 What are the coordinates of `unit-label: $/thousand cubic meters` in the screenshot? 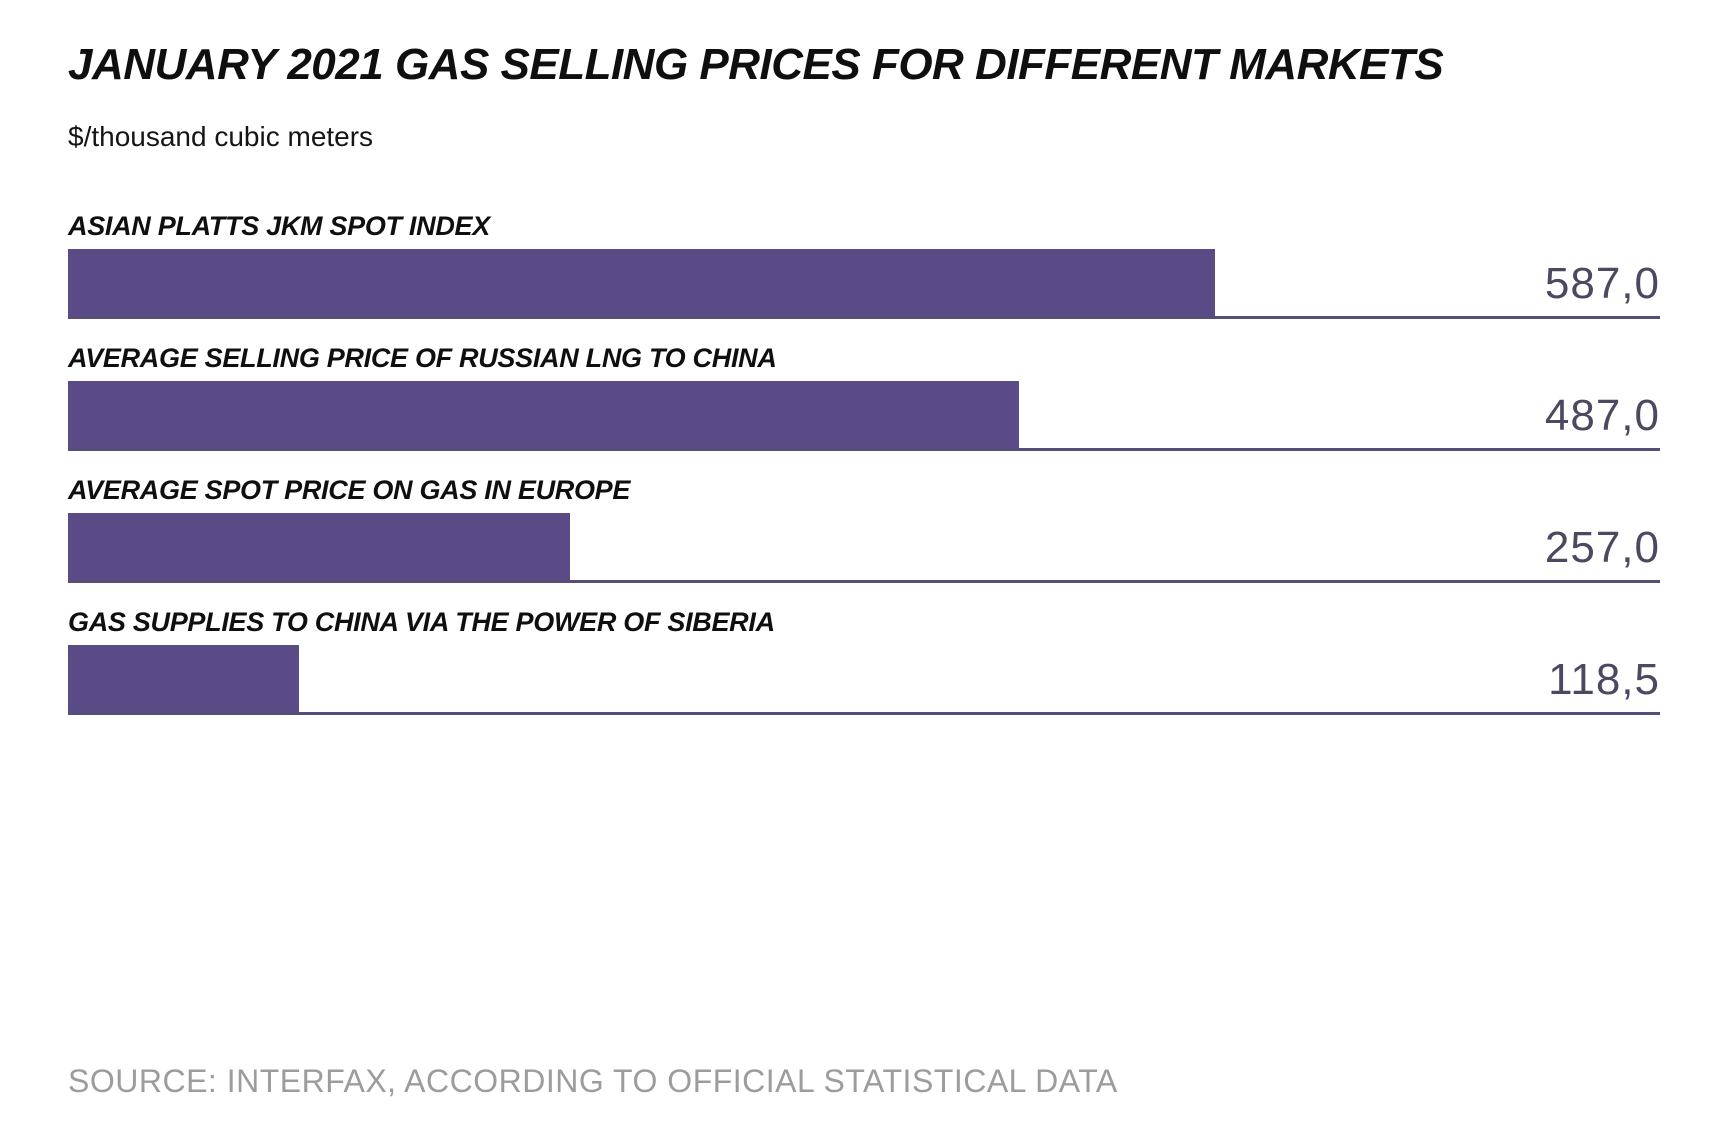 It's located at (221, 136).